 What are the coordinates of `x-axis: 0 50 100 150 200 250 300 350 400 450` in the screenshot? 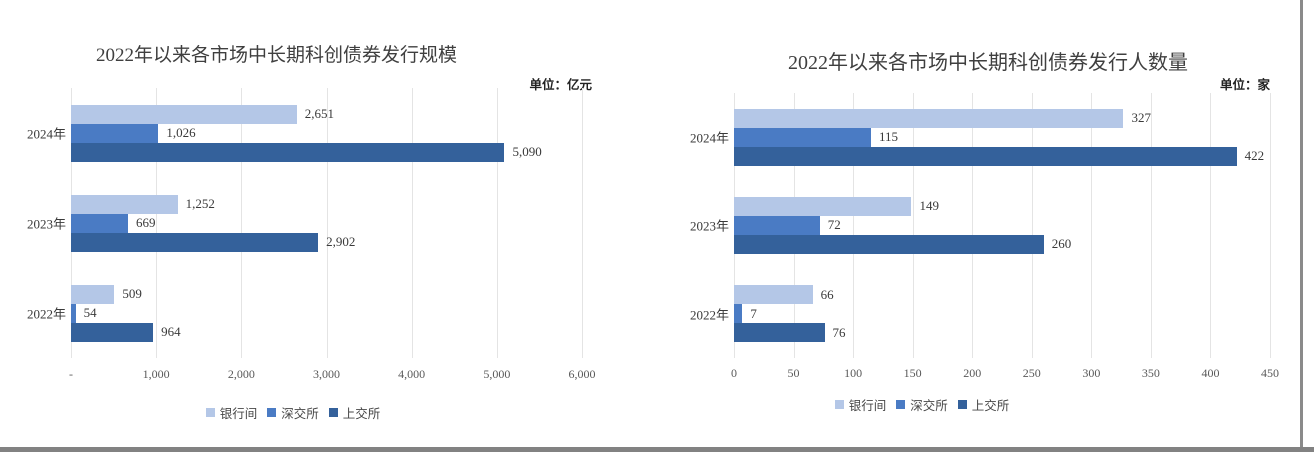 It's located at (1005, 374).